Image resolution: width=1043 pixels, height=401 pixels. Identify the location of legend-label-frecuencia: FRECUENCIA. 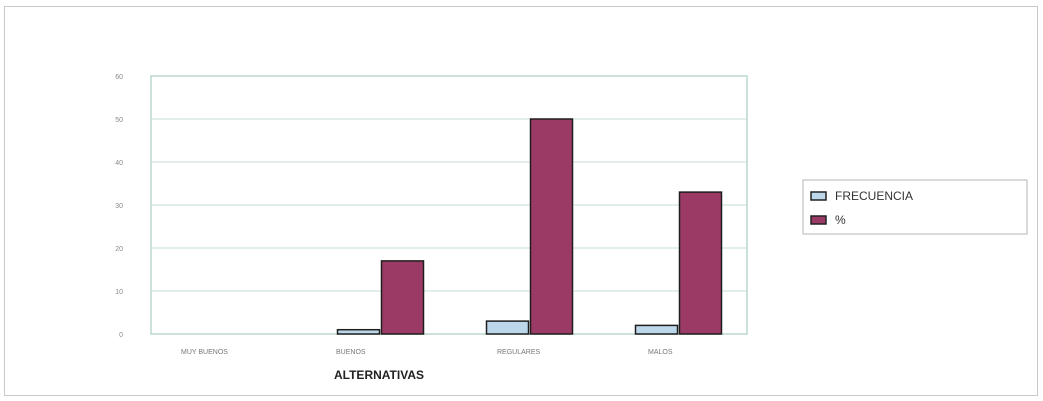
(874, 196).